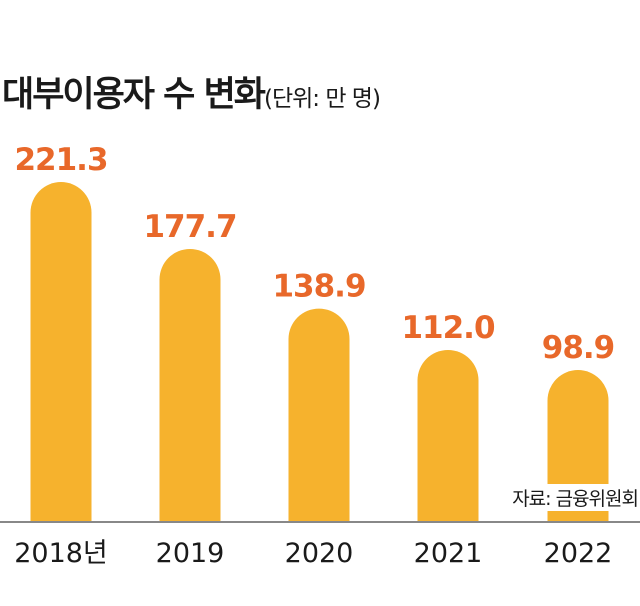  Describe the element at coordinates (447, 328) in the screenshot. I see `value-label: 112.0` at that location.